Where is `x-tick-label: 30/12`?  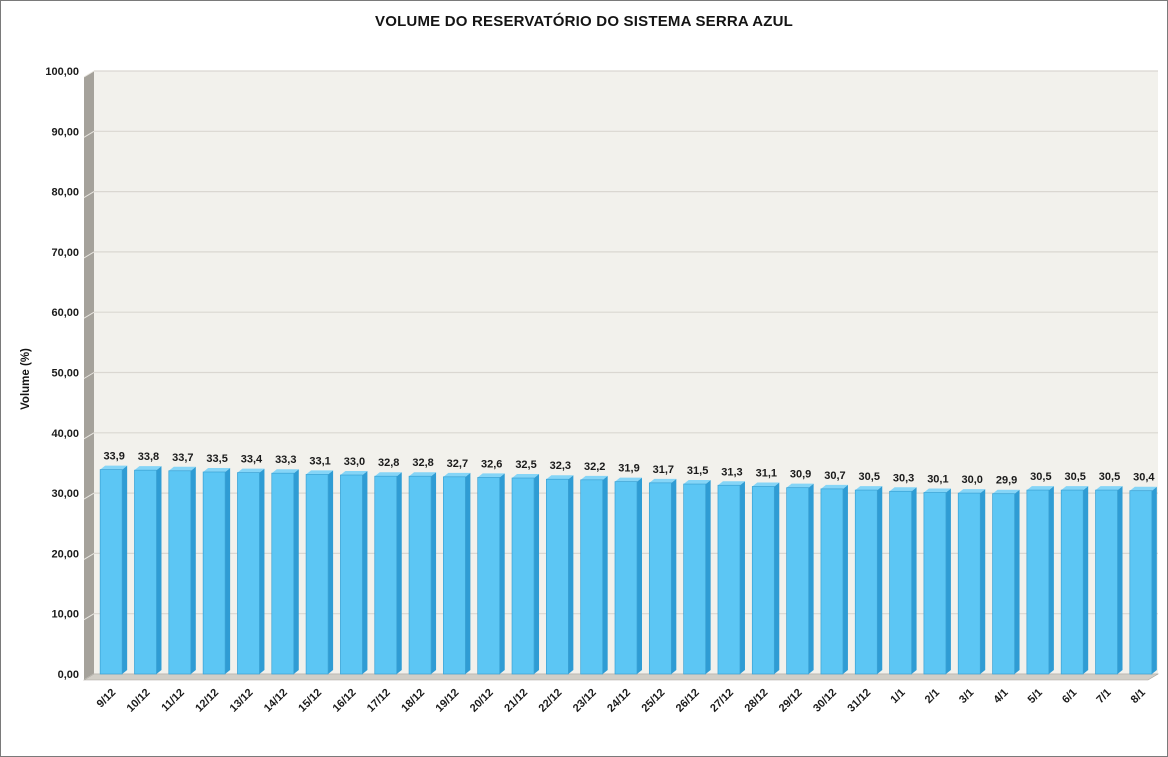 x-tick-label: 30/12 is located at coordinates (825, 701).